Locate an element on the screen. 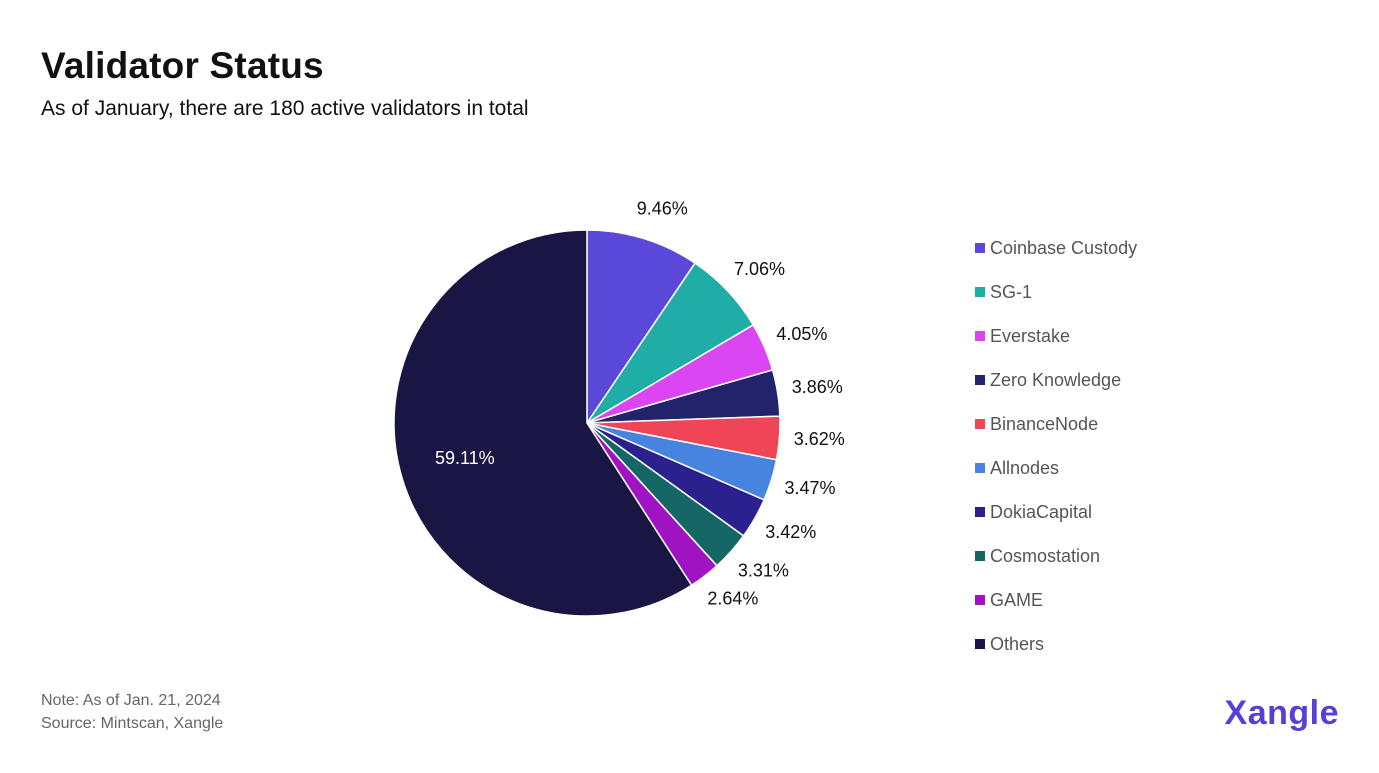 The width and height of the screenshot is (1379, 773). pie-value-label: 7.06% is located at coordinates (759, 269).